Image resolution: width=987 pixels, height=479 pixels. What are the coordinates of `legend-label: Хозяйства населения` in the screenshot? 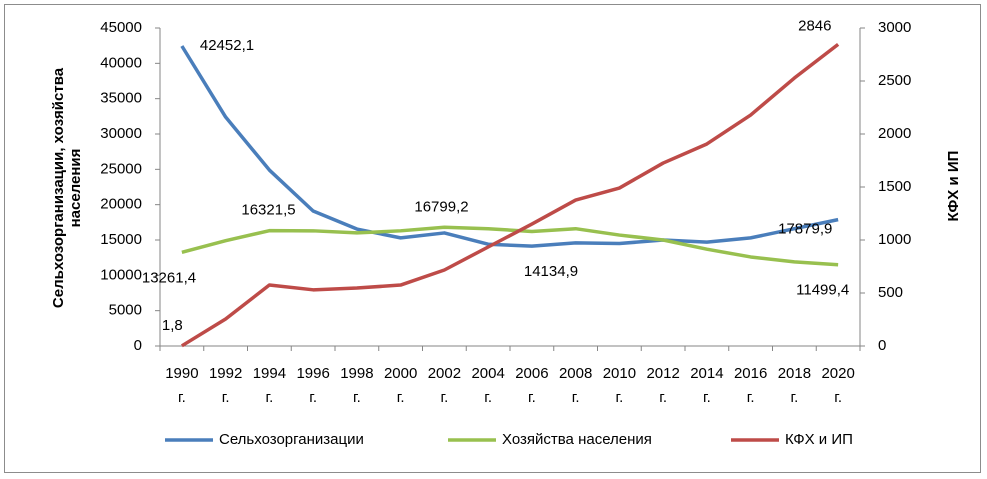 It's located at (577, 439).